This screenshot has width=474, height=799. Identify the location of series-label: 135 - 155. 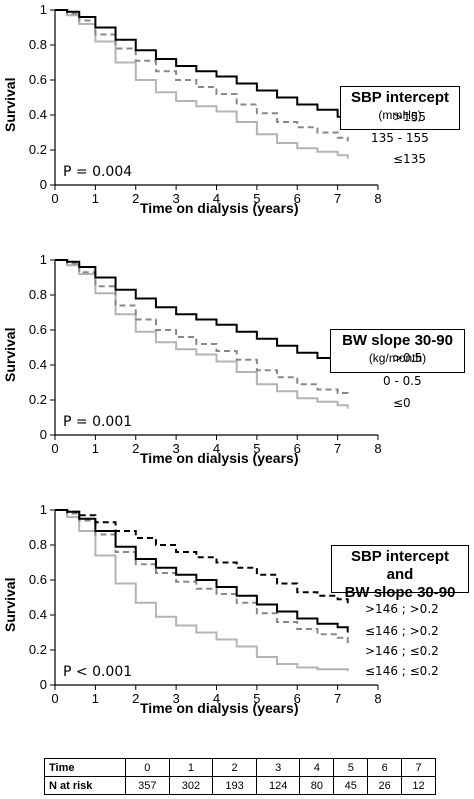
(400, 138).